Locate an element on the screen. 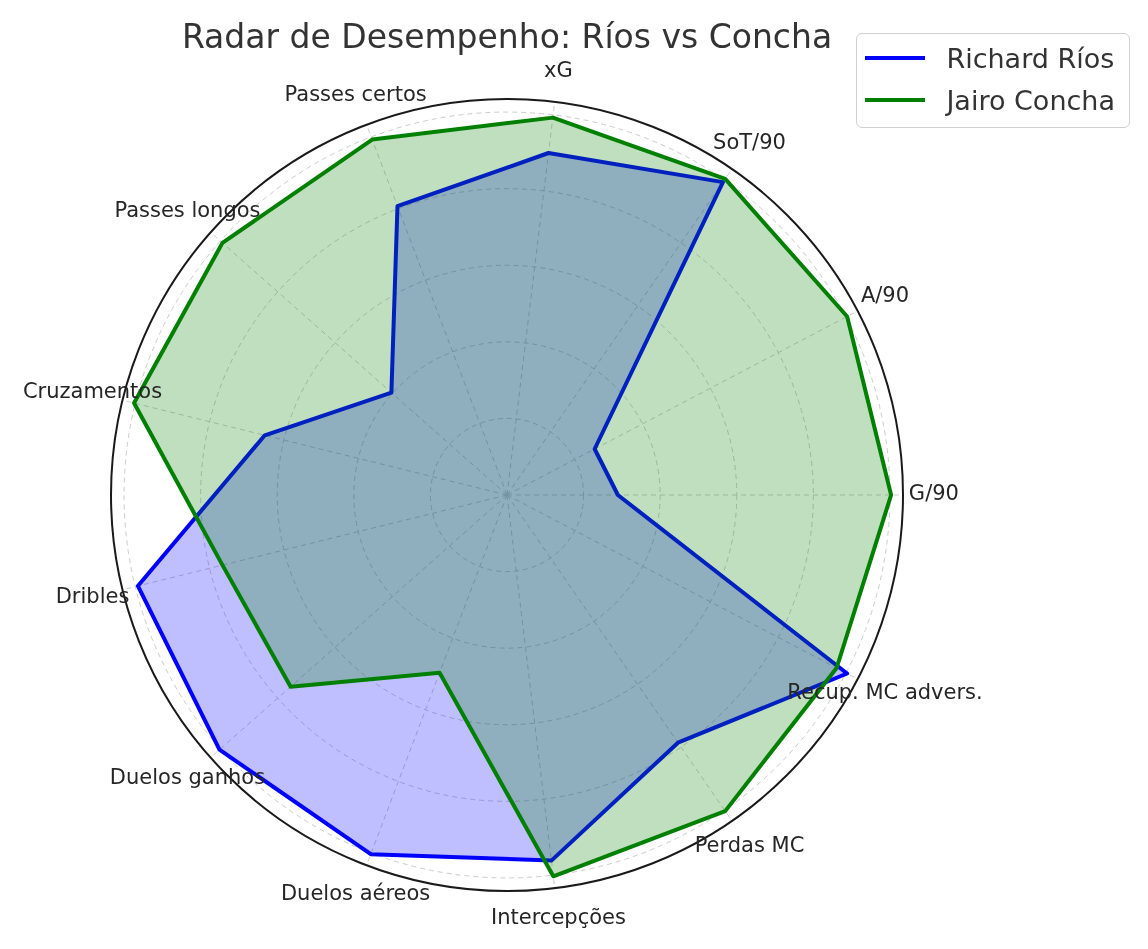  spoke-label: Passes certos is located at coordinates (355, 94).